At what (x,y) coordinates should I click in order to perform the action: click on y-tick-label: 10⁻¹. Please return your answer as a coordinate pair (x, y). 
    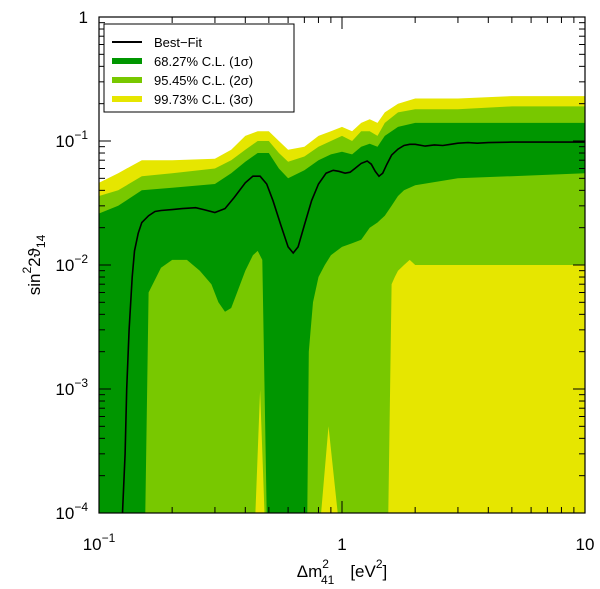
    Looking at the image, I should click on (71, 139).